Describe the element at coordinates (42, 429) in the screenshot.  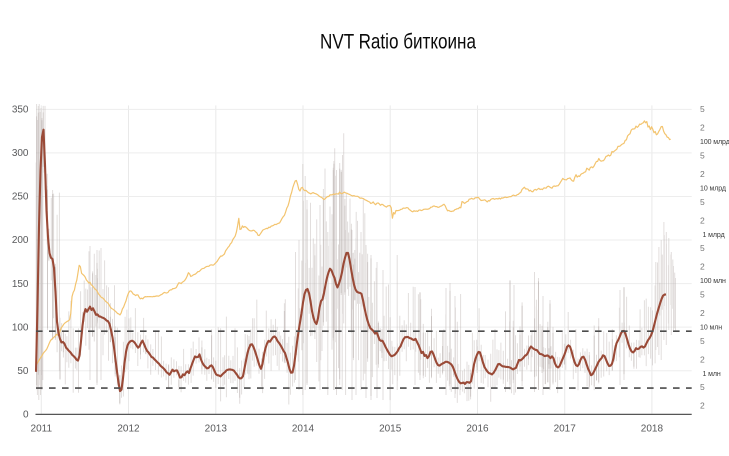
I see `svg-text: 2011` at that location.